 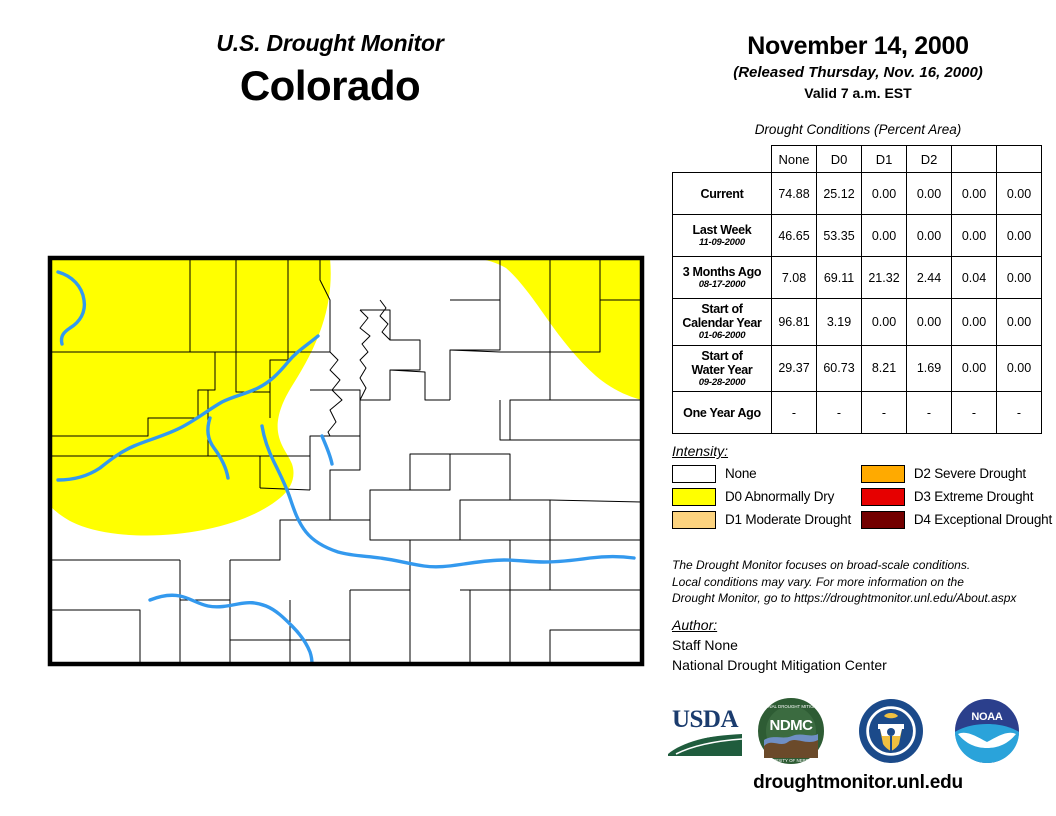 I want to click on svg-text: NDMC, so click(x=792, y=725).